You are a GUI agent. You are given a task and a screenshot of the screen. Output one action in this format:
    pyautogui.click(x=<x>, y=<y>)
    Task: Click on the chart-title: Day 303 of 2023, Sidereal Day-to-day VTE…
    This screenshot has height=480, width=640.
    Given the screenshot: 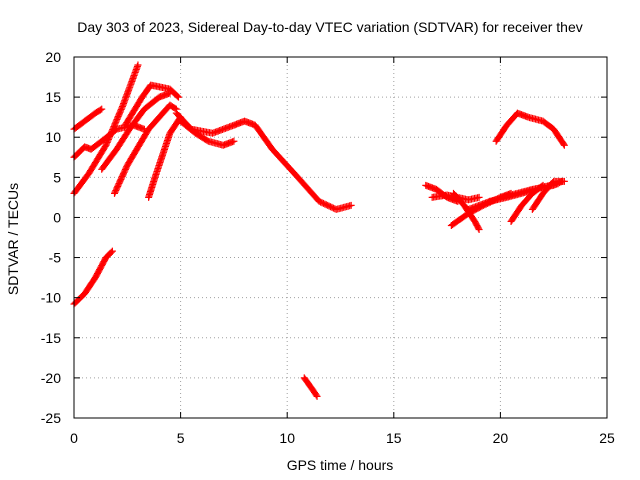 What is the action you would take?
    pyautogui.click(x=330, y=27)
    